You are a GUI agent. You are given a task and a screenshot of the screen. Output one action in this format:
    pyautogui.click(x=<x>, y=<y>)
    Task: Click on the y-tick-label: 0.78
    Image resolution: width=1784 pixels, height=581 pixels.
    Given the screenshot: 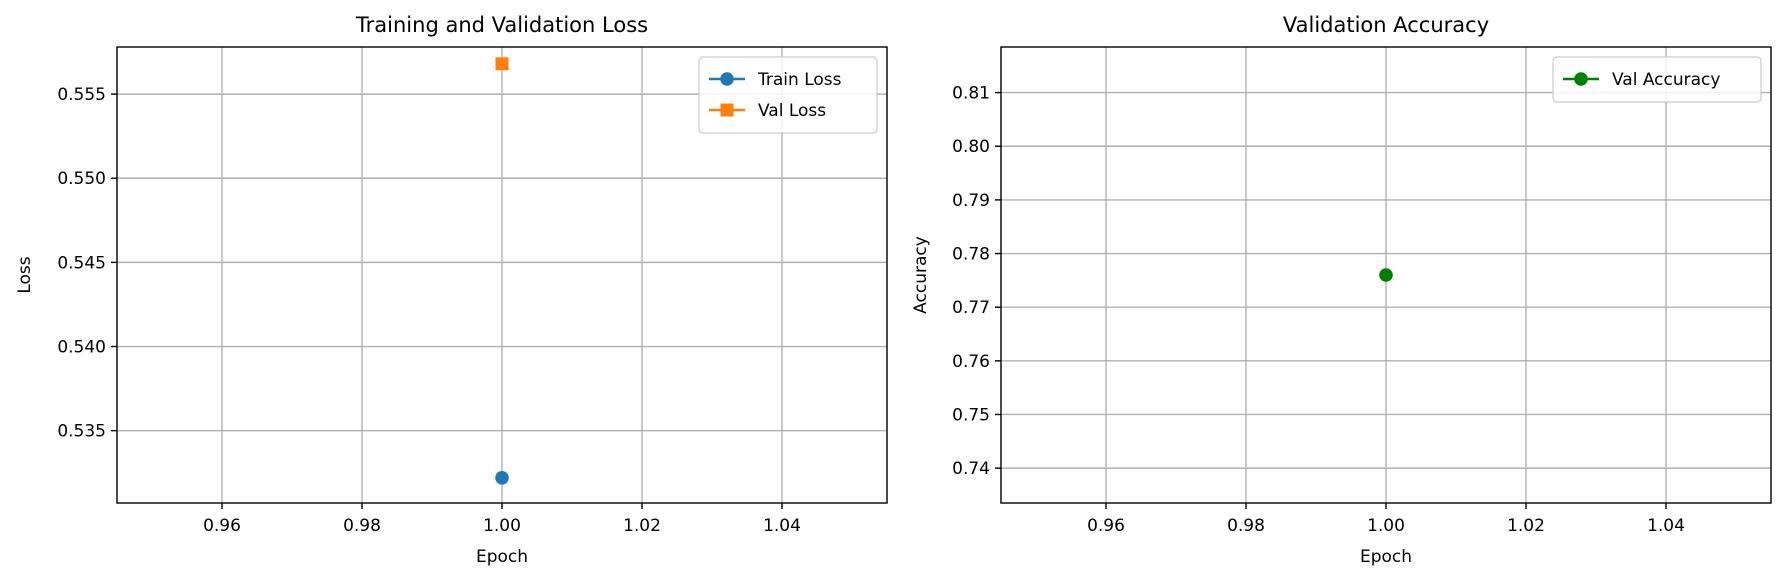 What is the action you would take?
    pyautogui.click(x=971, y=255)
    